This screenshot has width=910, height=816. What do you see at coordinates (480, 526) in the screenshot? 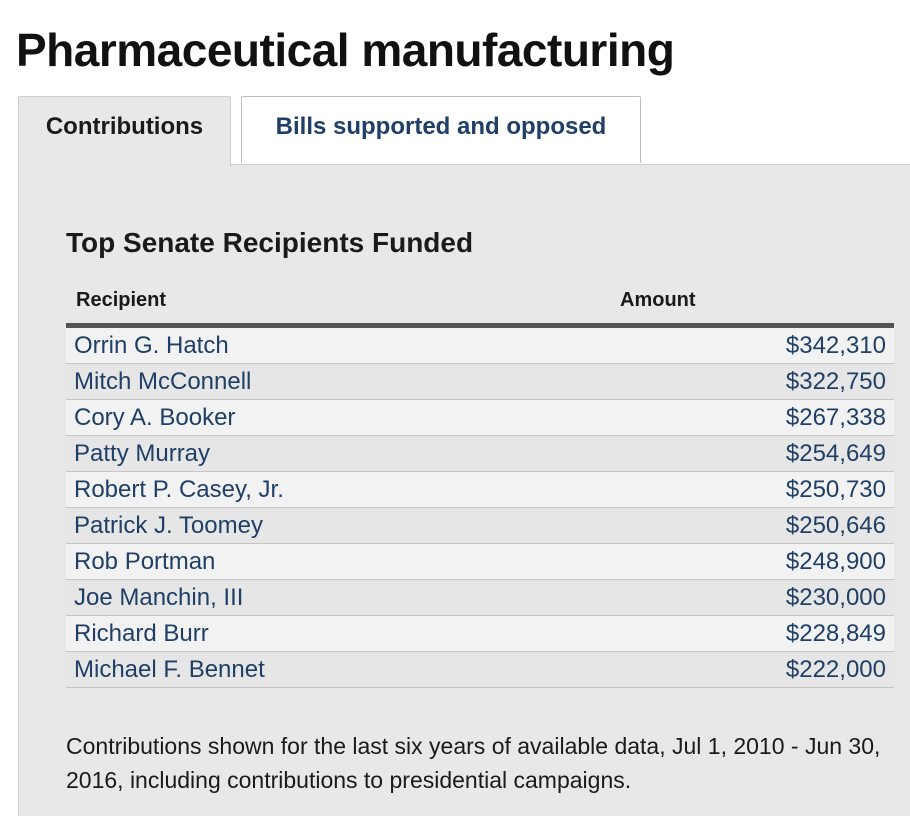
I see `table-row: Patrick J. Toomey $250,646` at bounding box center [480, 526].